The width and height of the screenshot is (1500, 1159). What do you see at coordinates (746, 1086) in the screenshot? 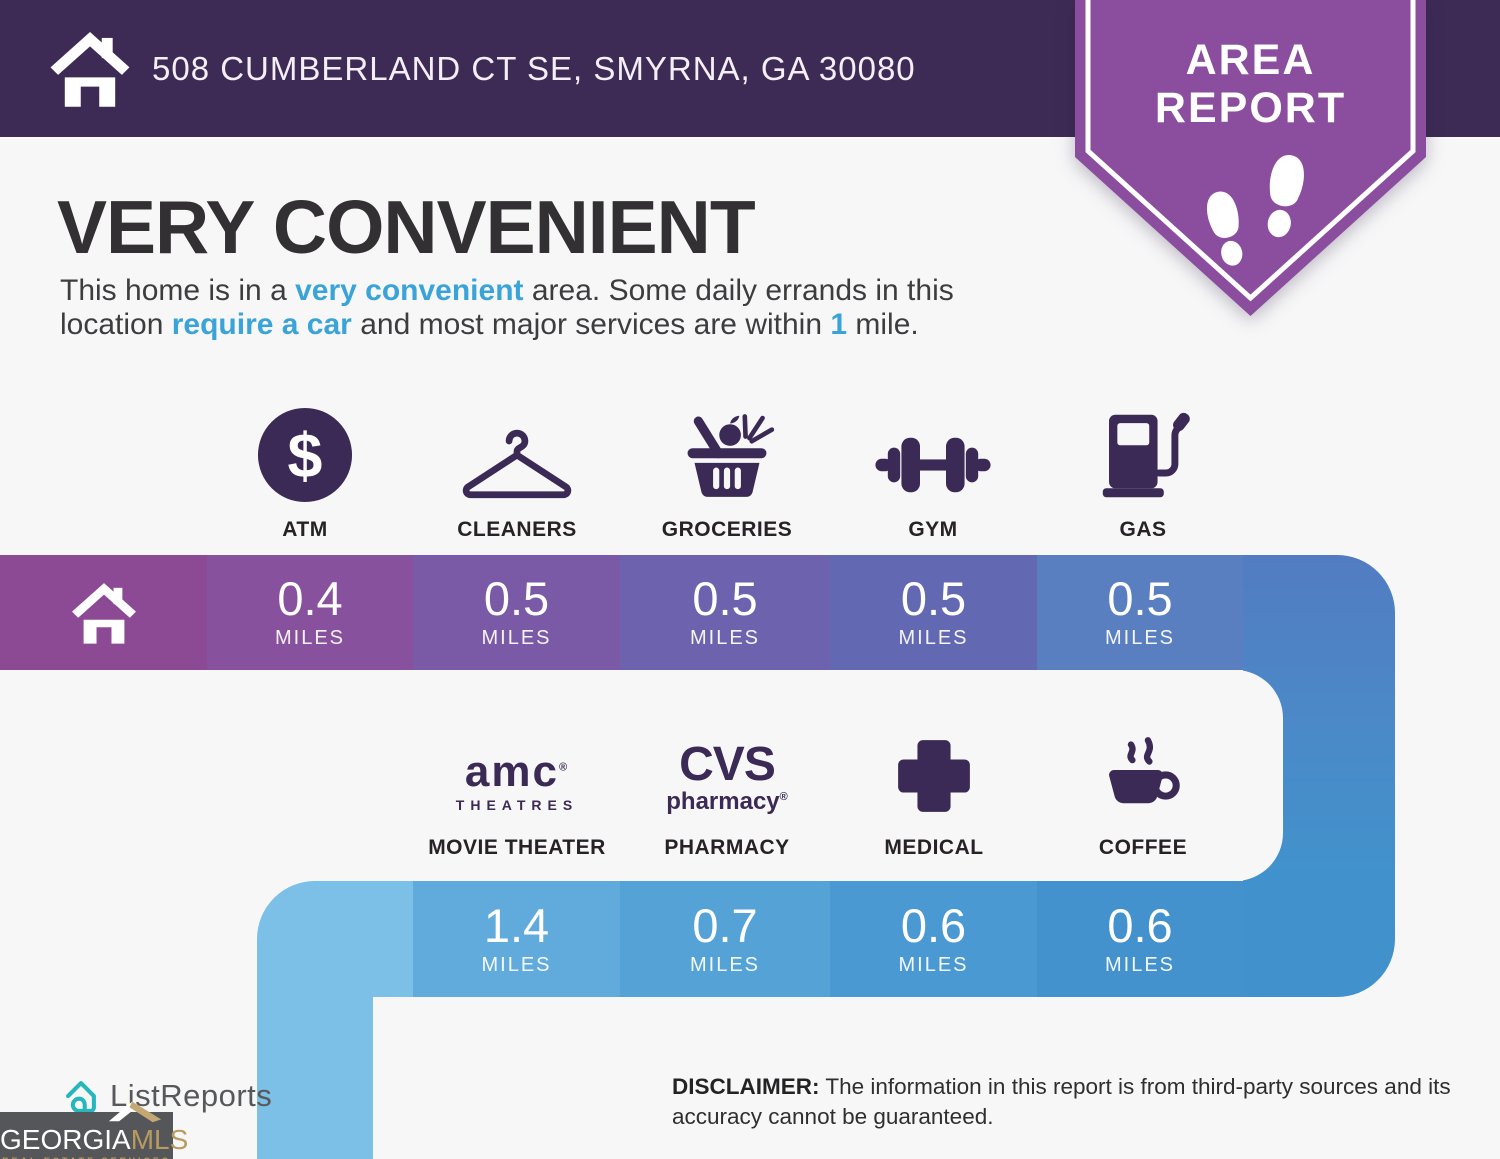
I see `disclaimer-label: DISCLAIMER:` at bounding box center [746, 1086].